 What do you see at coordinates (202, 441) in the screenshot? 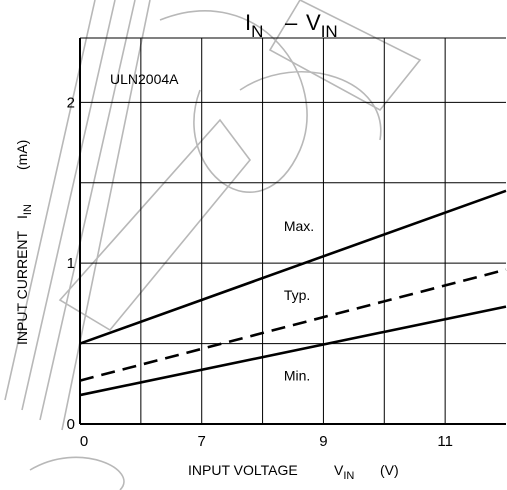
I see `x-tick-label: 7` at bounding box center [202, 441].